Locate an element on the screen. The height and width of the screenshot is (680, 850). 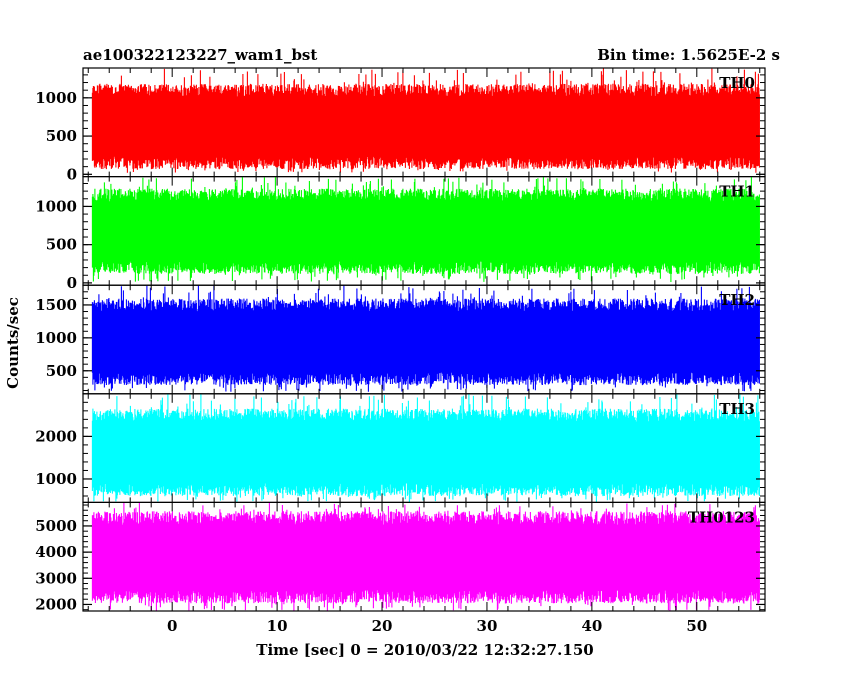
panel-label: TH3 is located at coordinates (737, 409).